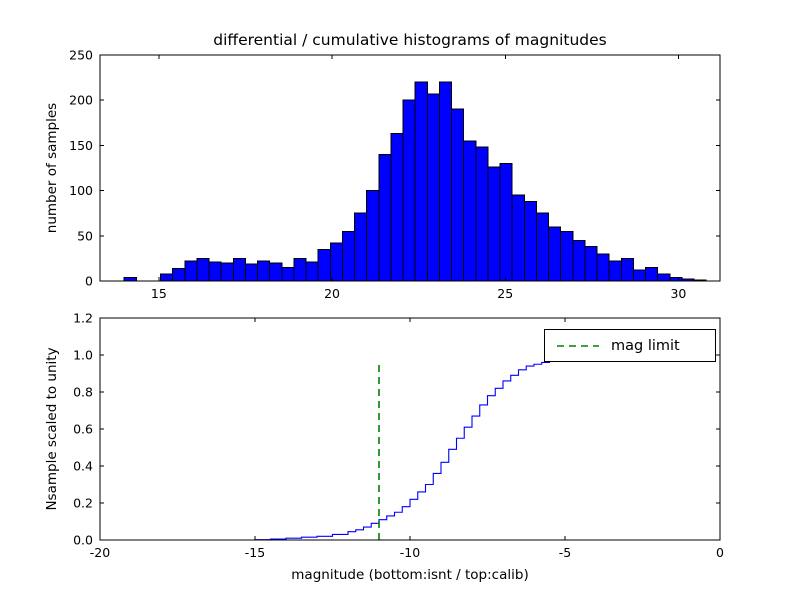  Describe the element at coordinates (578, 345) in the screenshot. I see `legend-dashed-line-icon` at that location.